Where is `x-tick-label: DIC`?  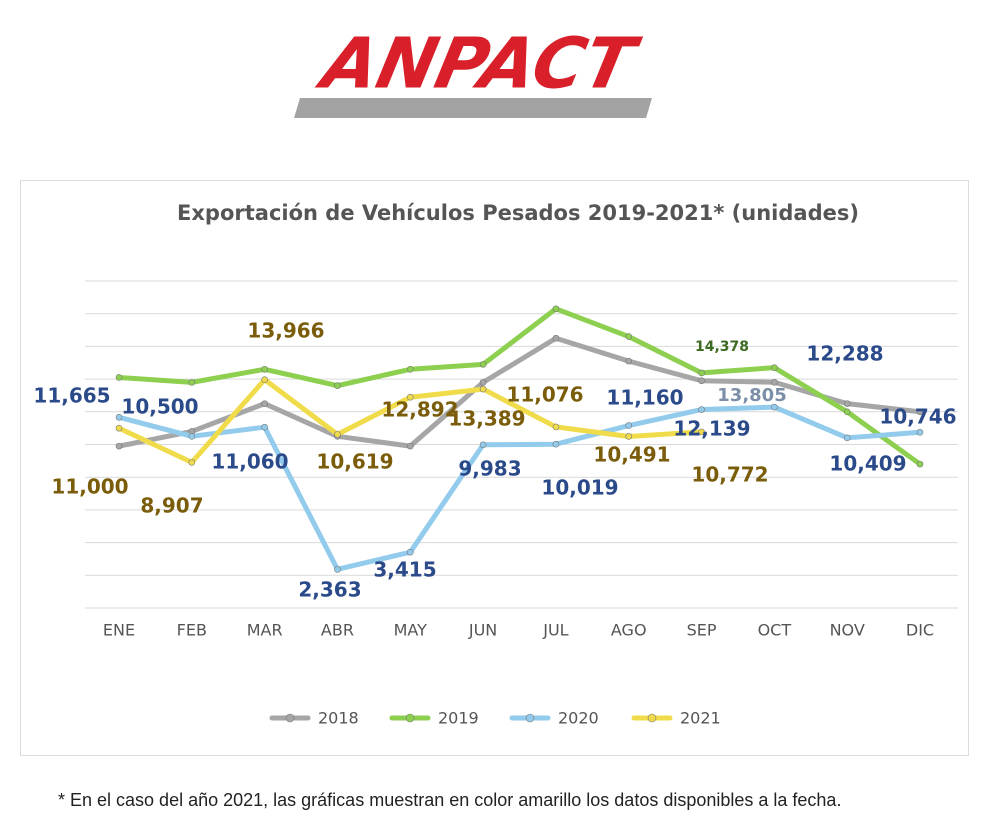
x-tick-label: DIC is located at coordinates (920, 630).